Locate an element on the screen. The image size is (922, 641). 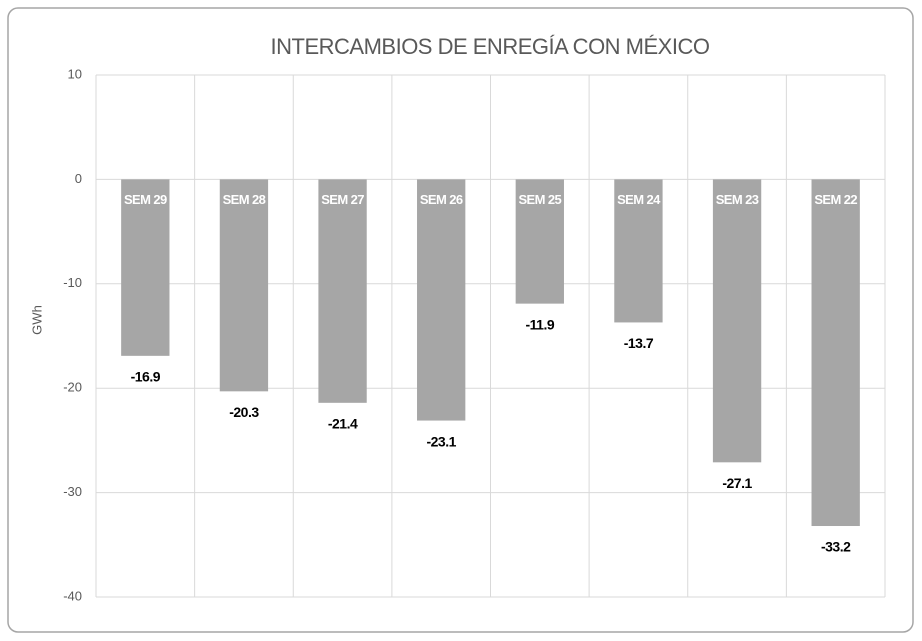
chart-title: INTERCAMBIOS DE ENREGÍA CON MÉXICO is located at coordinates (490, 46).